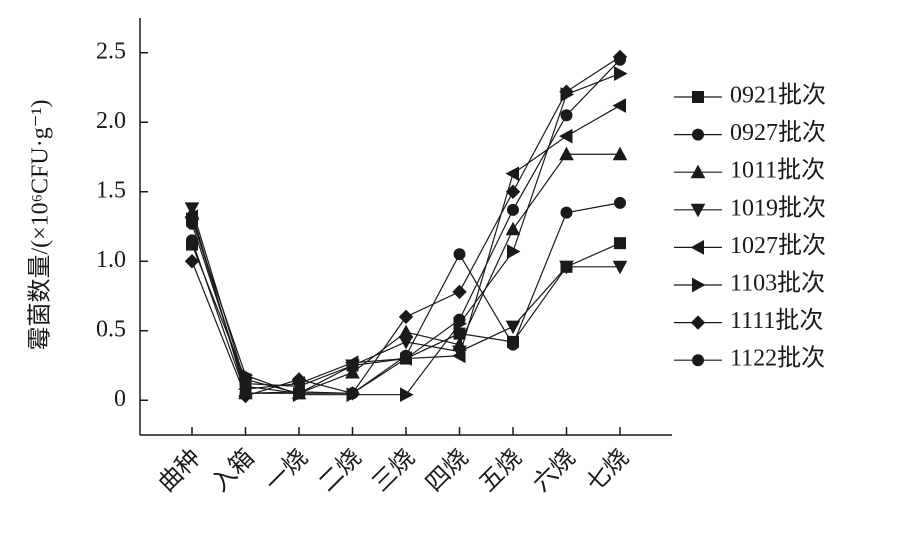 This screenshot has width=901, height=535. What do you see at coordinates (111, 190) in the screenshot?
I see `y-tick-label: 1.5` at bounding box center [111, 190].